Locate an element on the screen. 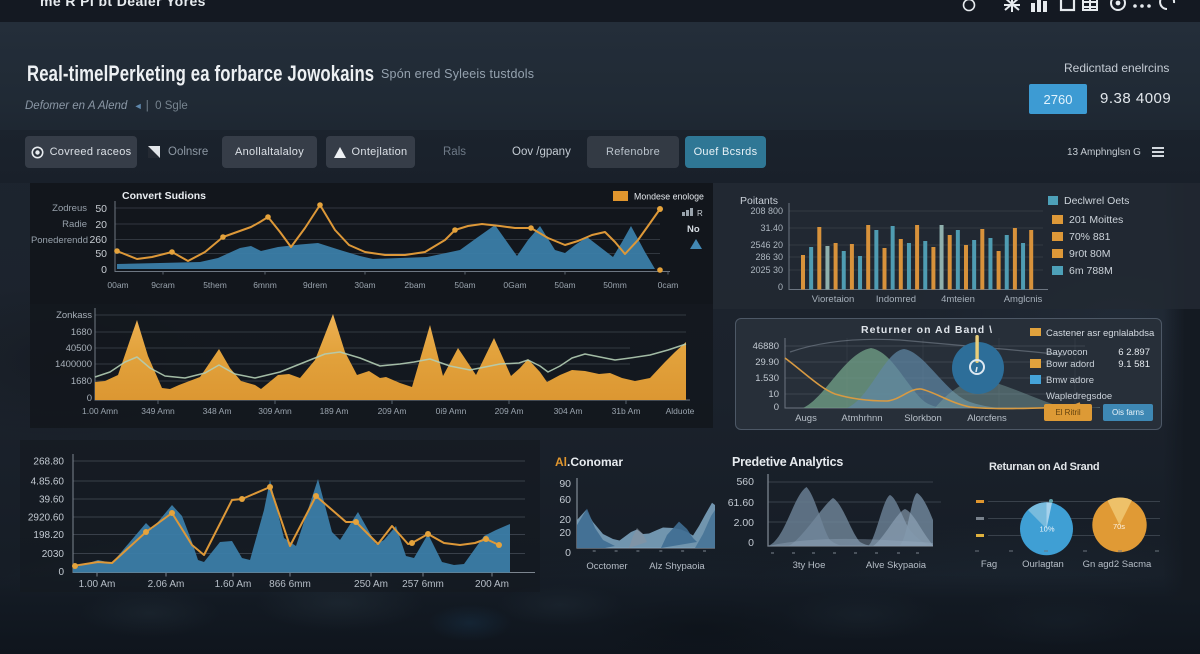 The width and height of the screenshot is (1200, 654). svg-text: 201 Moittes is located at coordinates (1096, 220).